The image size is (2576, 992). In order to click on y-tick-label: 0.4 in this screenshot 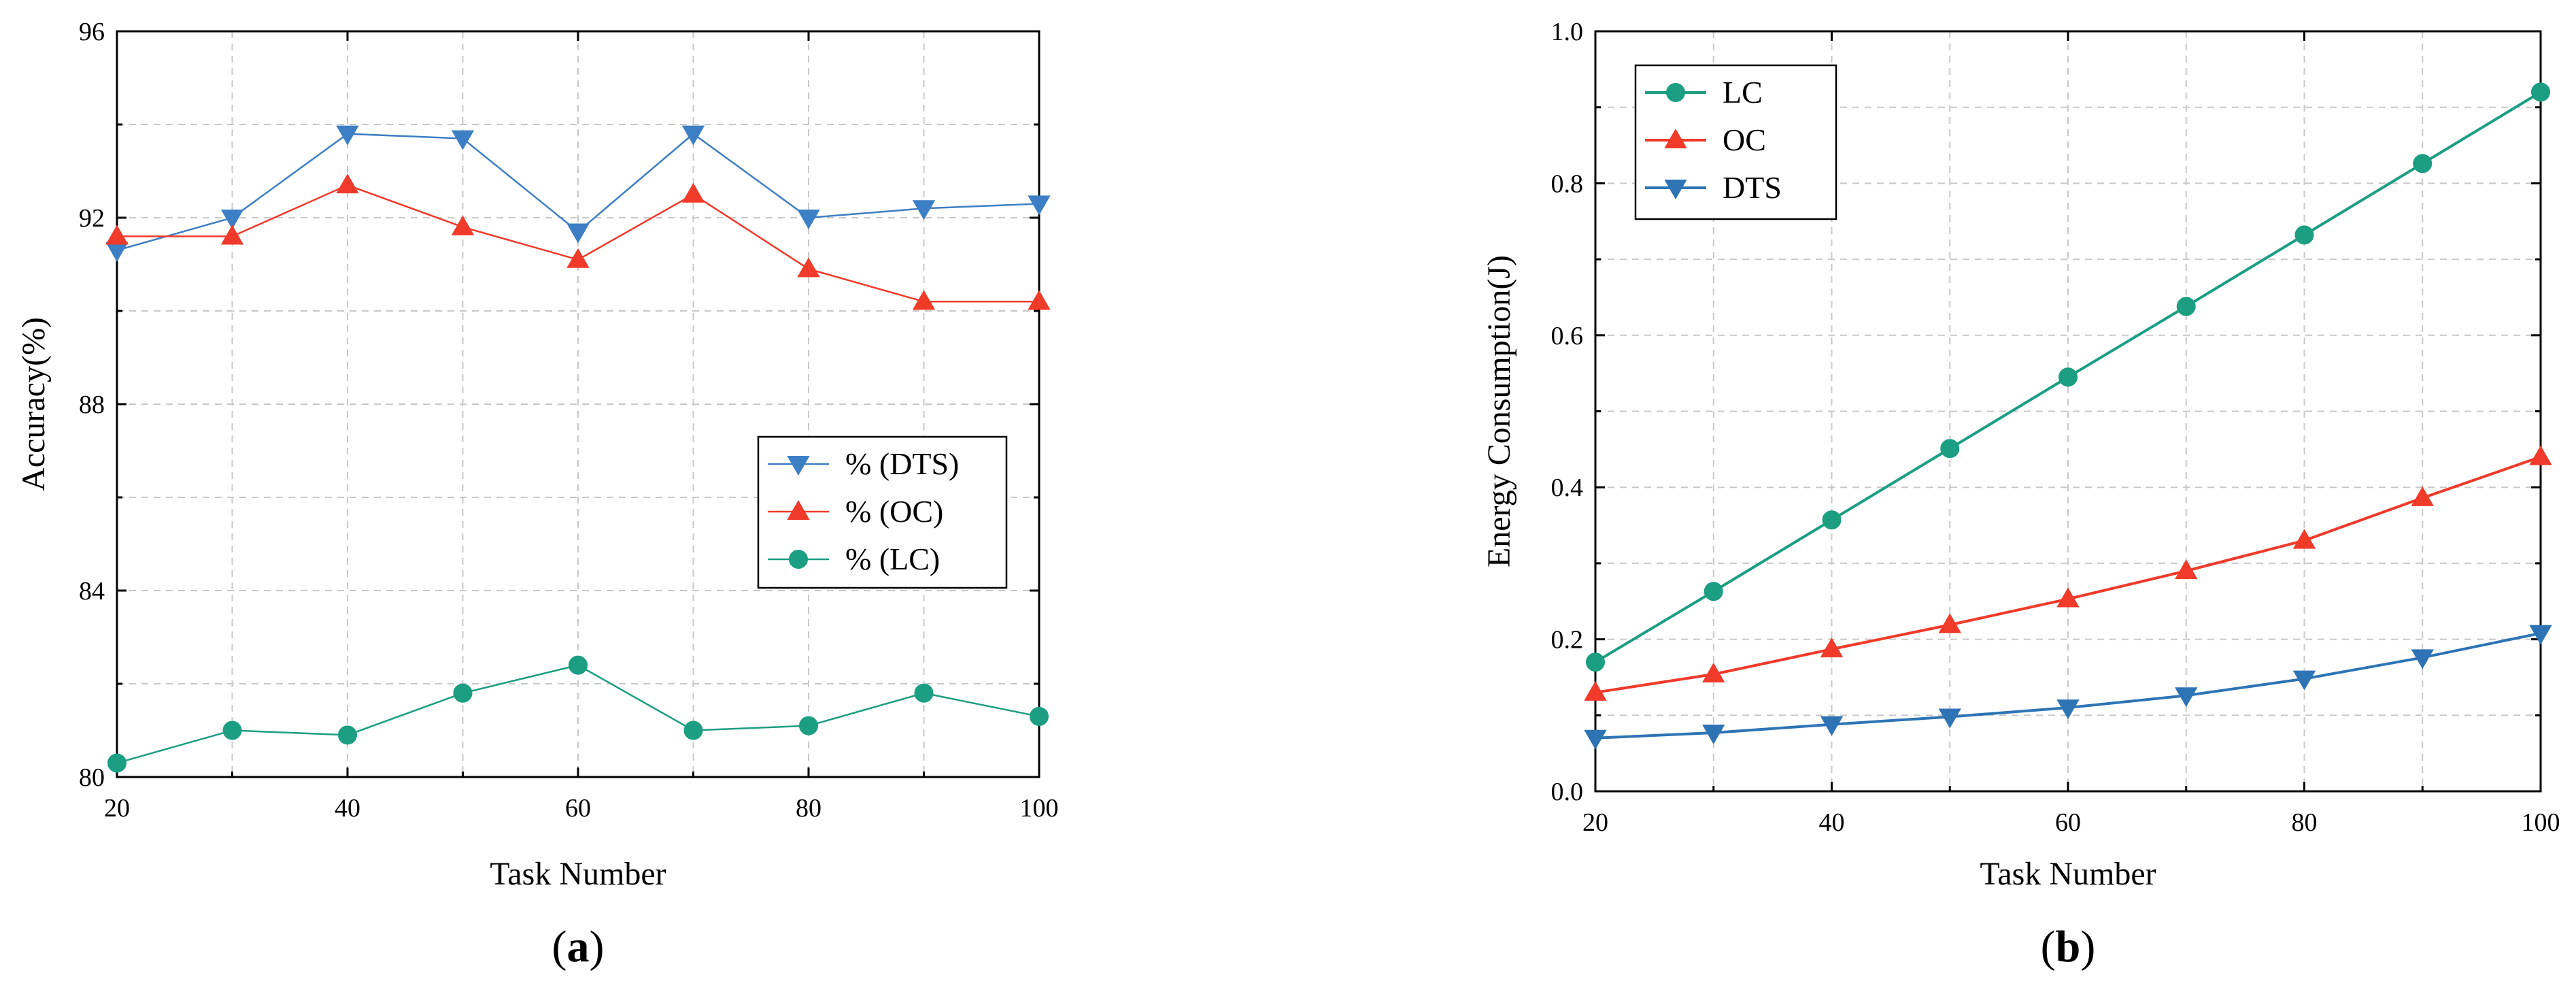, I will do `click(1567, 488)`.